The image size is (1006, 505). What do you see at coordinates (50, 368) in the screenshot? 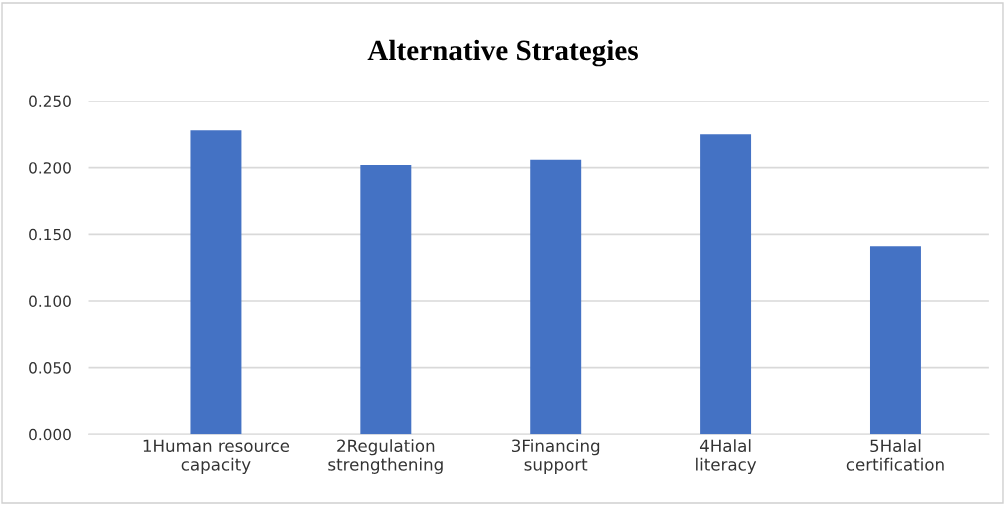
I see `y-tick-label: 0.050` at bounding box center [50, 368].